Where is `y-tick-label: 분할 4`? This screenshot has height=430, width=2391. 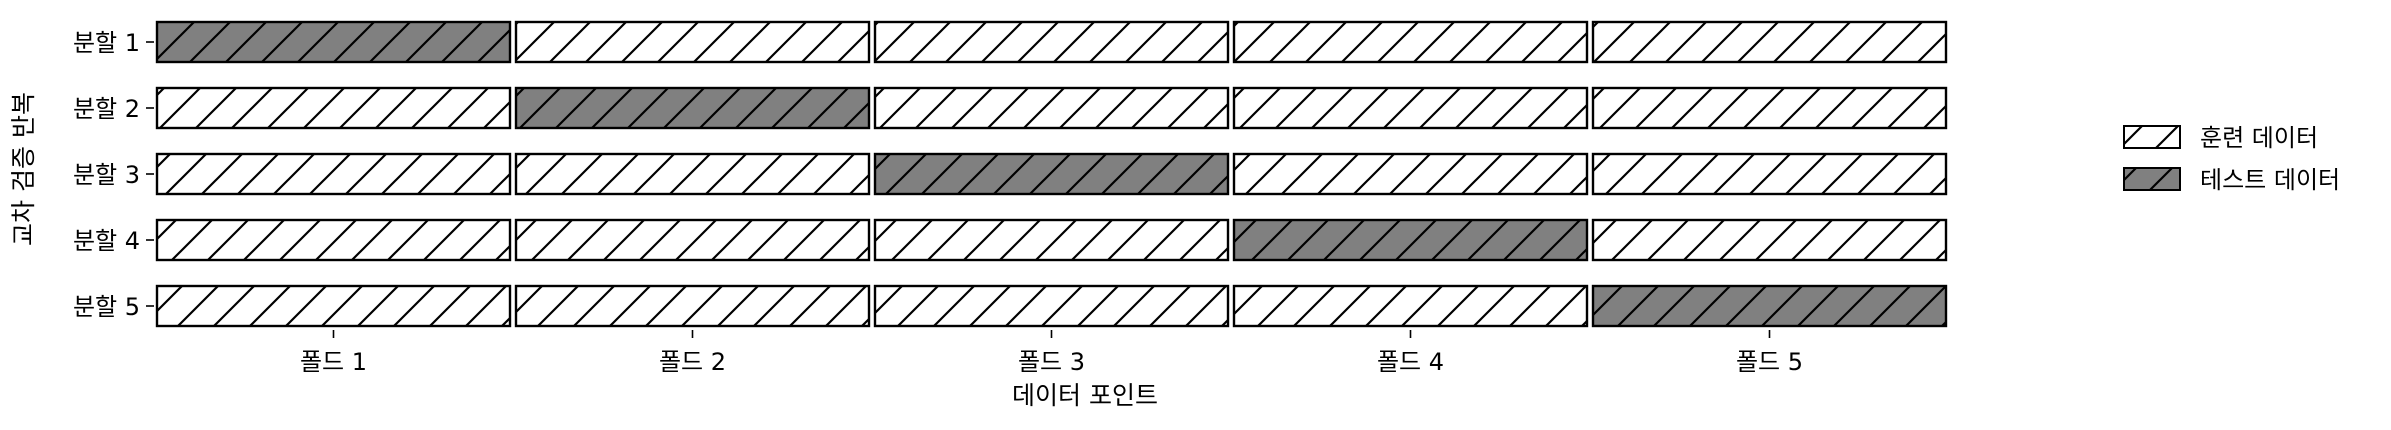 y-tick-label: 분할 4 is located at coordinates (106, 241).